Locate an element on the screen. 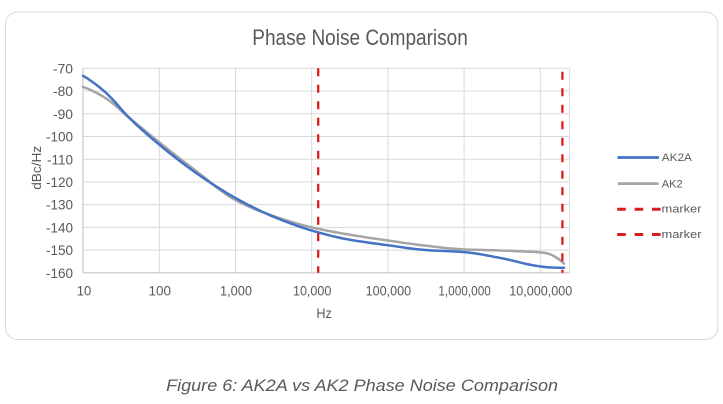 This screenshot has width=723, height=404. svg-text: dBc/Hz is located at coordinates (36, 168).